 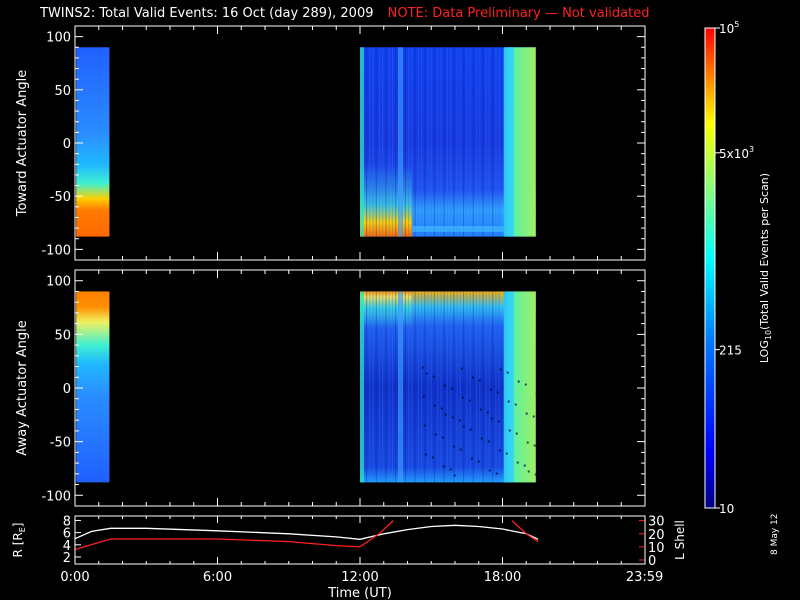 I want to click on heatmap-stripe, so click(x=400, y=142).